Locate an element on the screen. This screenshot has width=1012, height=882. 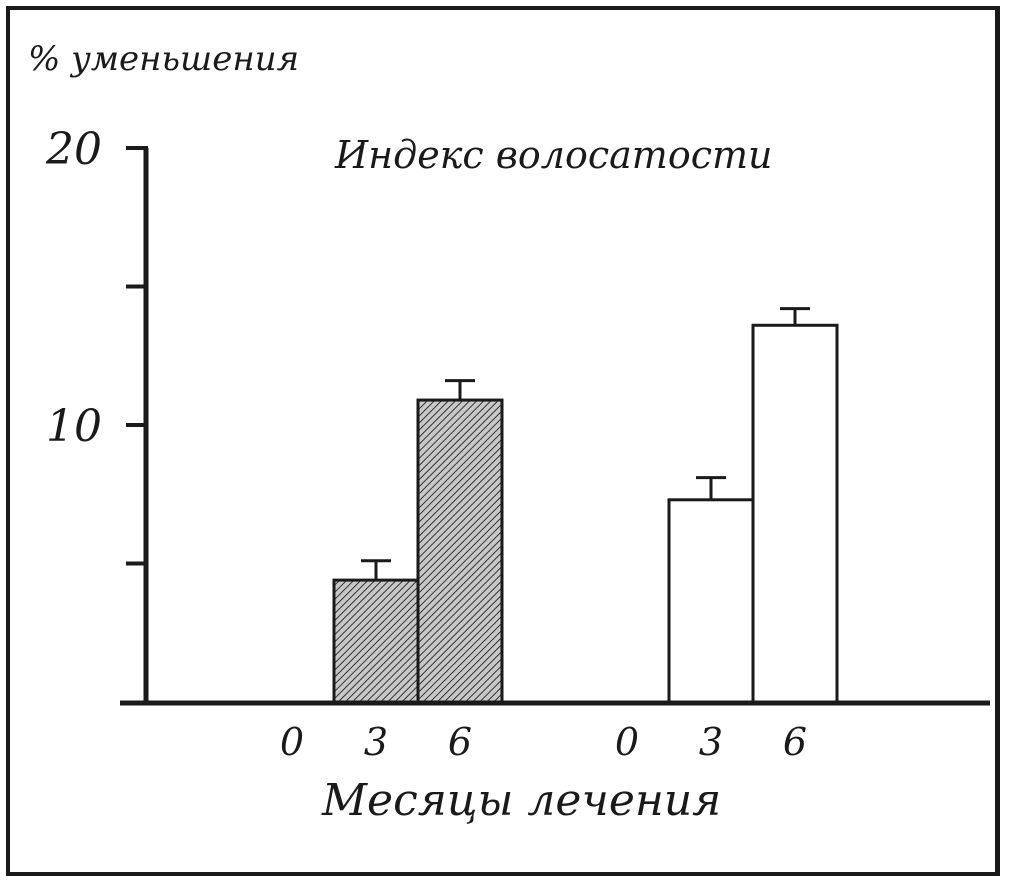
category-labels: 0 3 6 0 3 6 is located at coordinates (543, 742).